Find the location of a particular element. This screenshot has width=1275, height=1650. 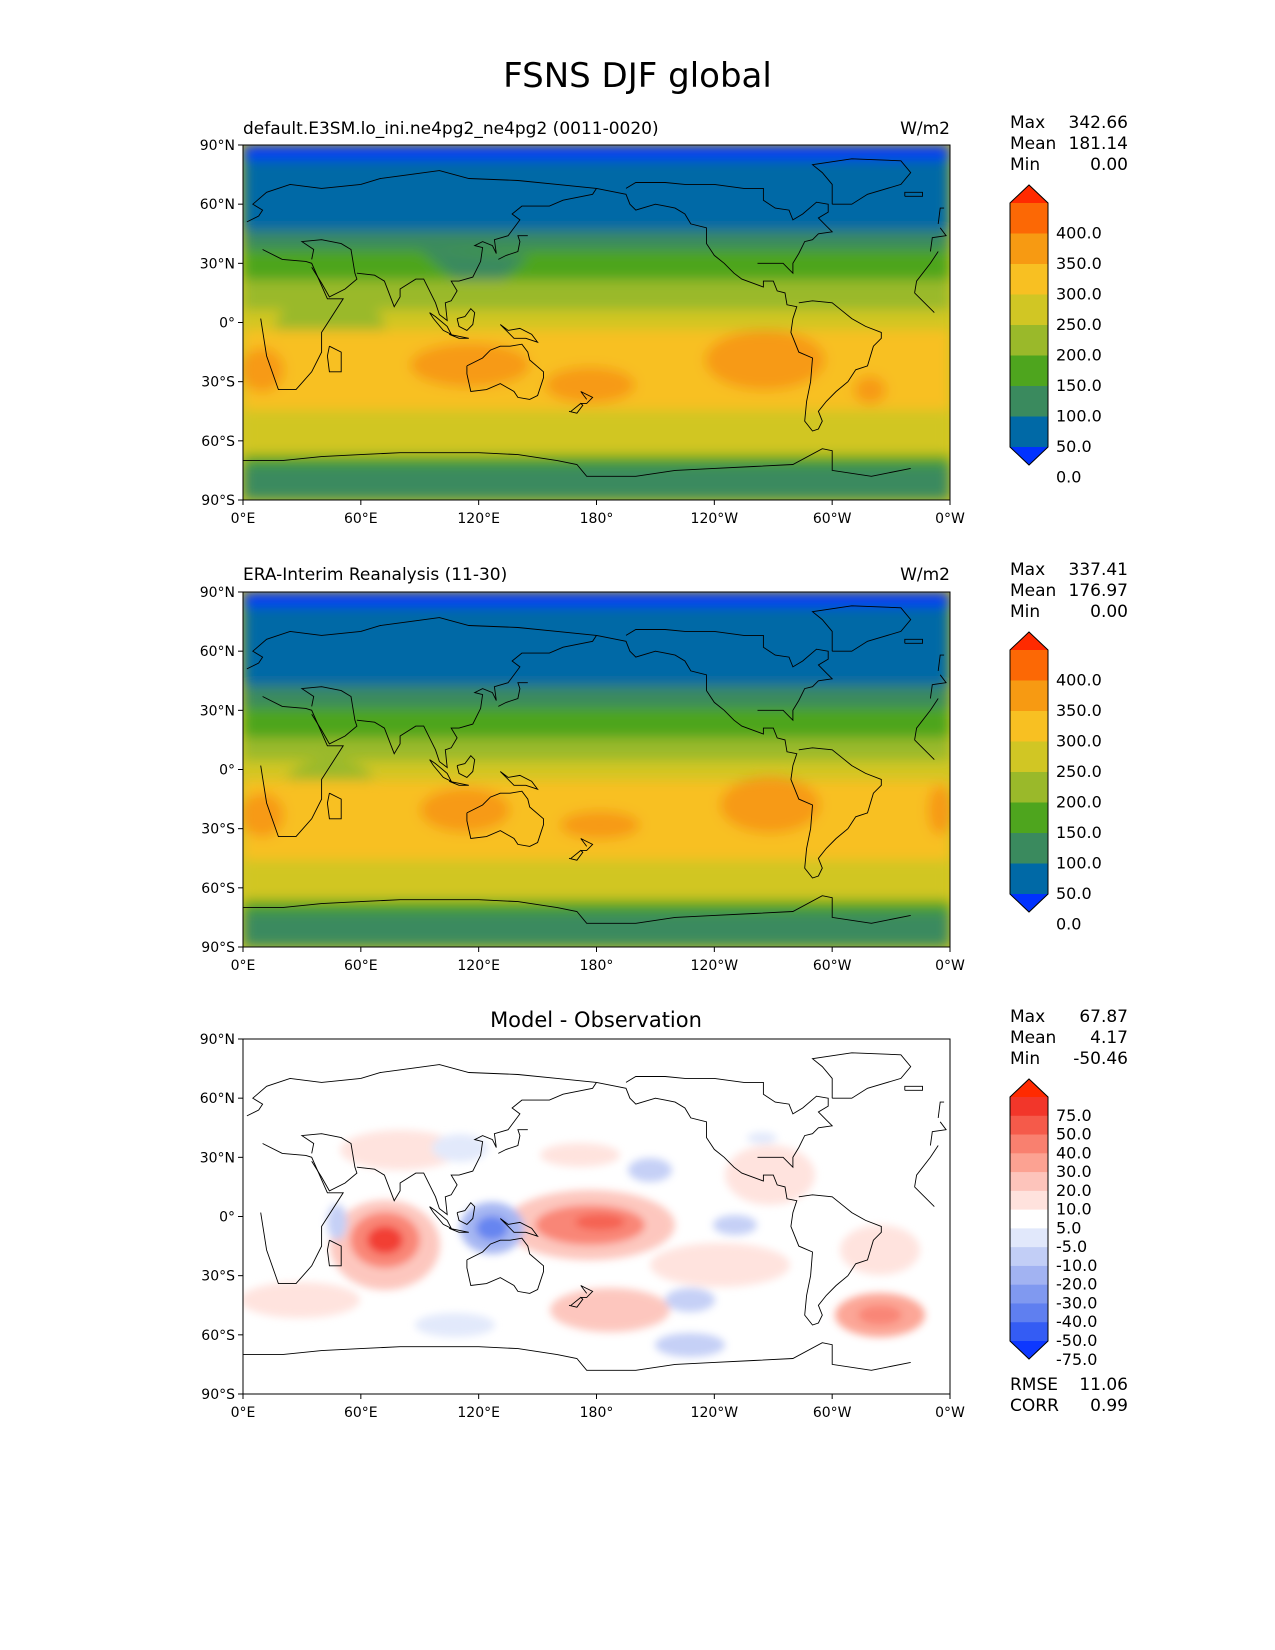

colorbar-level-label: 0.0 is located at coordinates (1068, 477).